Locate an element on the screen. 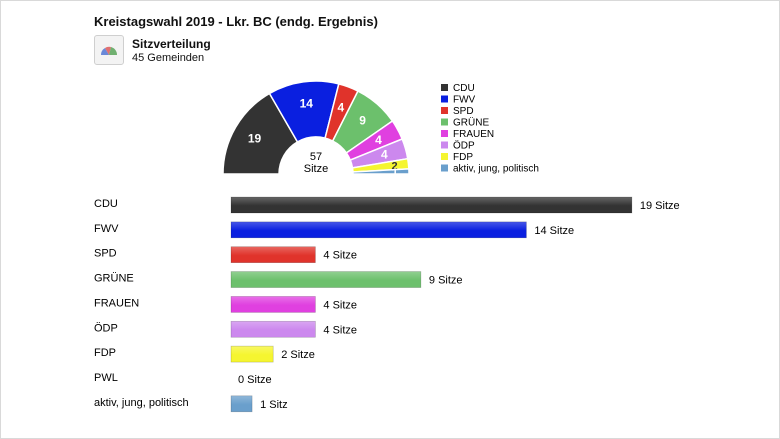 The height and width of the screenshot is (439, 780). bar-fdp is located at coordinates (252, 354).